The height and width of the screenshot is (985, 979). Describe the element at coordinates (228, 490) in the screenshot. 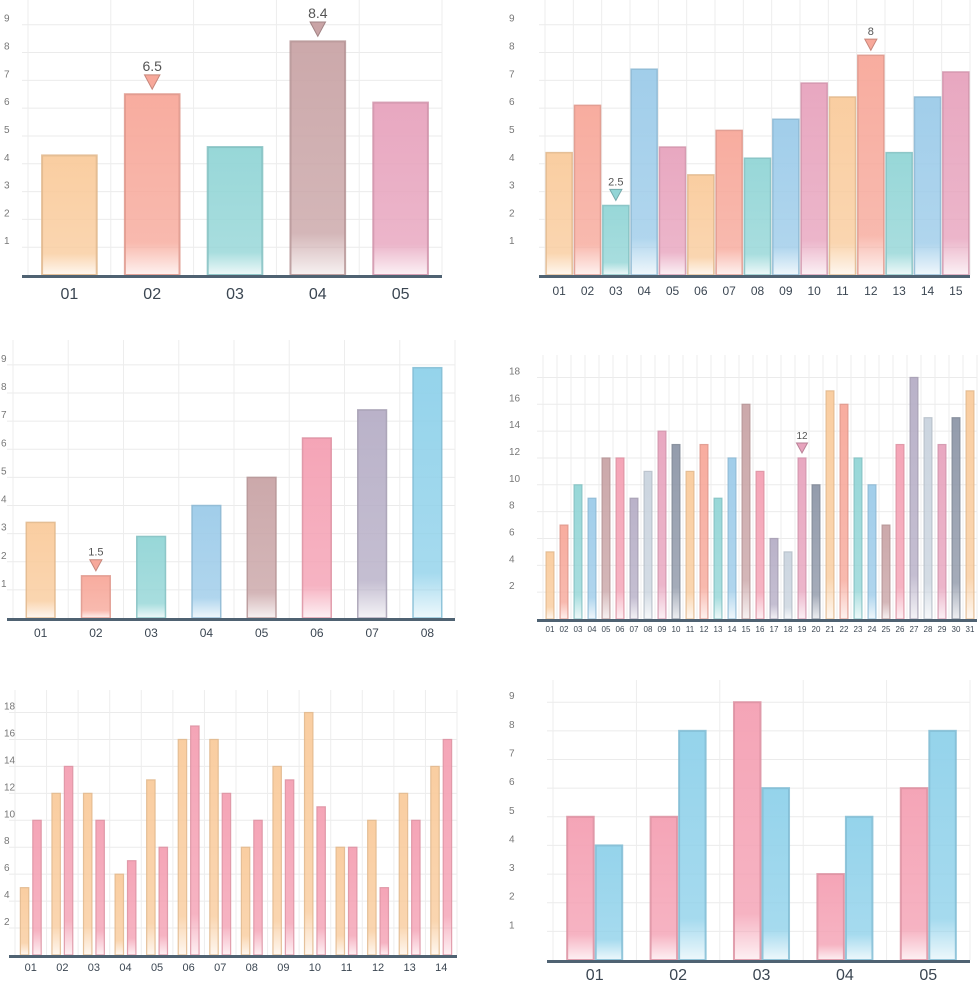

I see `chart-3: 1 2 3 4 5 6 7 8 9 1.5 01 02 03 04 05 06 07 08` at that location.